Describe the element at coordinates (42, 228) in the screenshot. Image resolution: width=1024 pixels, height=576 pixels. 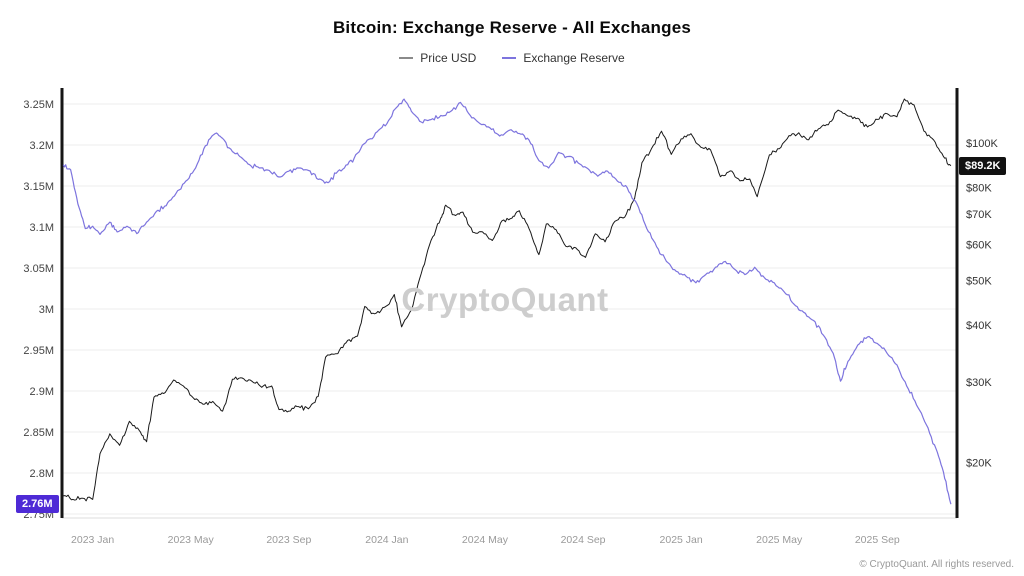
I see `left-axis-tick-label: 3.1M` at that location.